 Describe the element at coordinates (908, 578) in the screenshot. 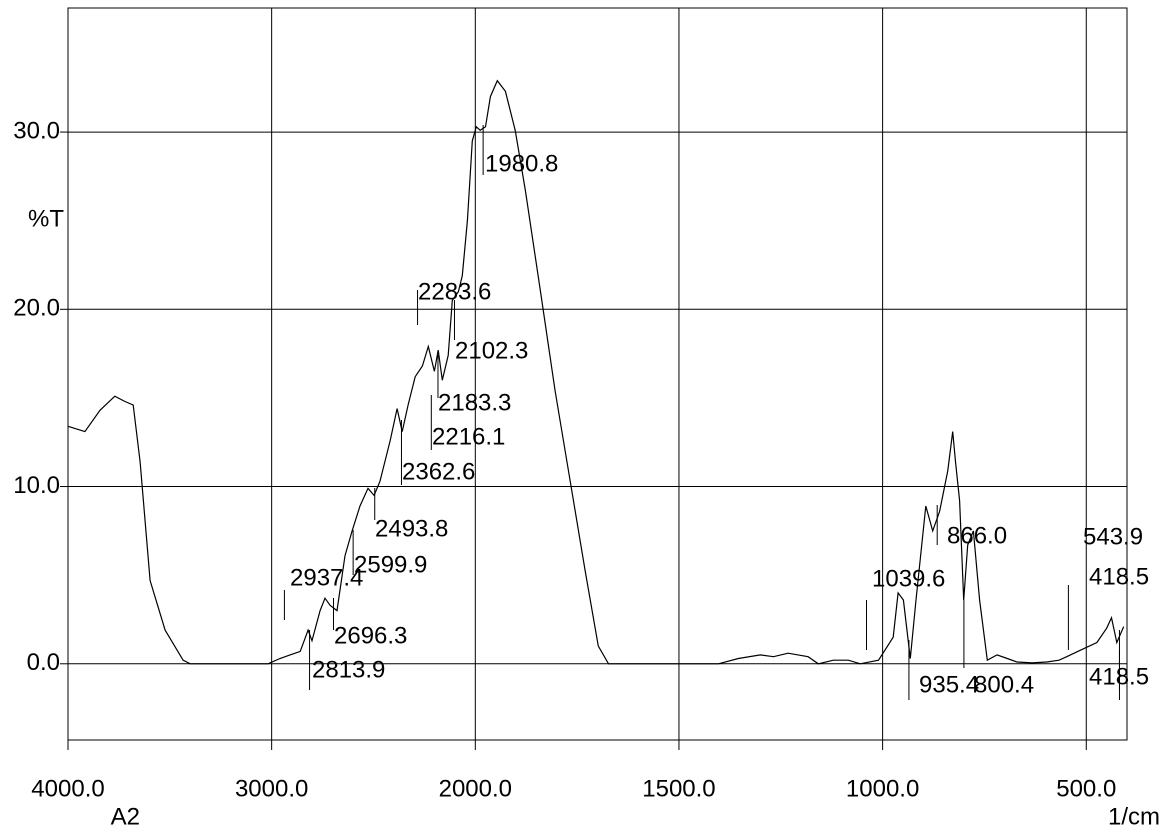

I see `peak-label: 1039.6` at that location.